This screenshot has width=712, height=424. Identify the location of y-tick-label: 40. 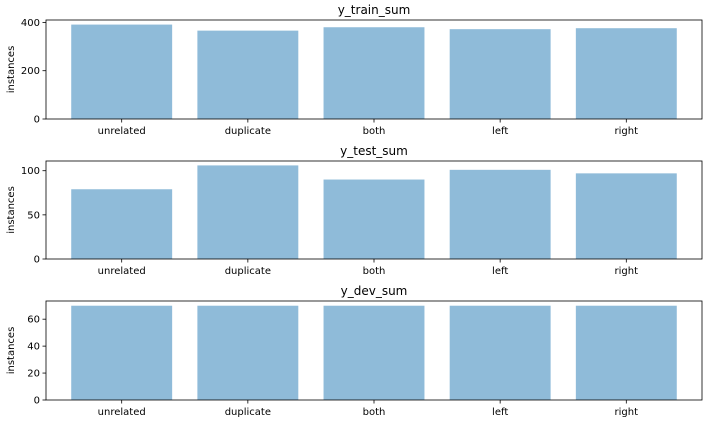
(33, 347).